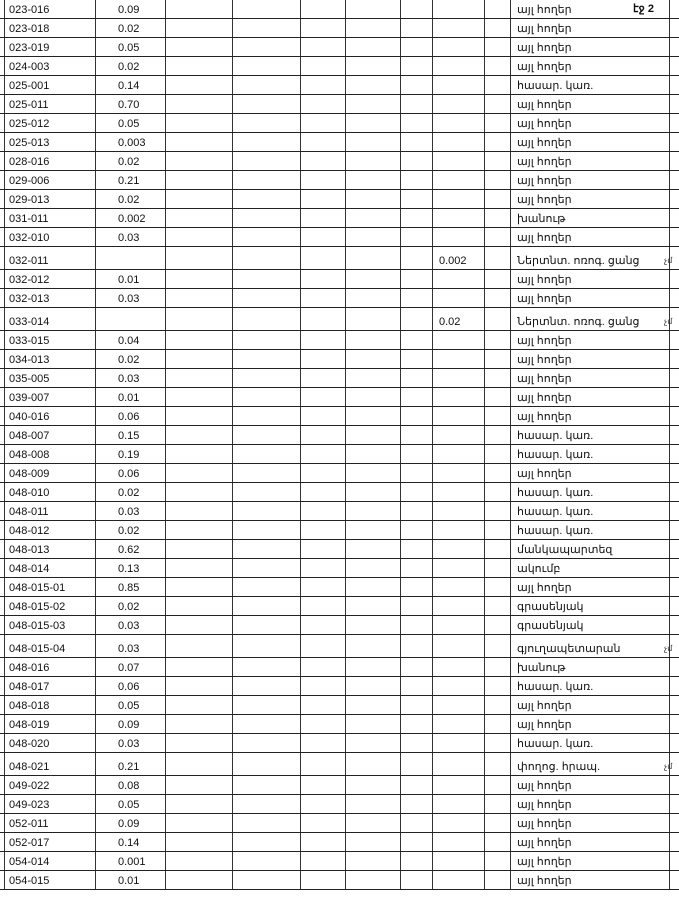 This screenshot has height=898, width=679. I want to click on parcel-code: 033-015, so click(49, 340).